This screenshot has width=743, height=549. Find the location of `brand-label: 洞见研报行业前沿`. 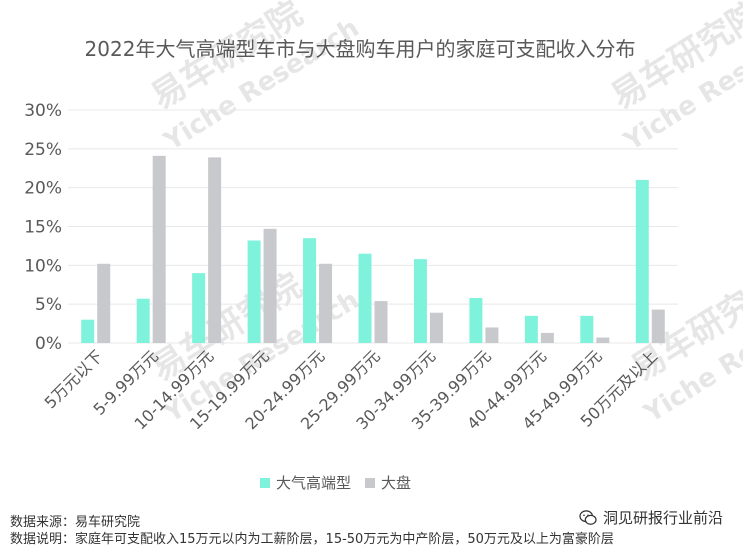

brand-label: 洞见研报行业前沿 is located at coordinates (662, 518).